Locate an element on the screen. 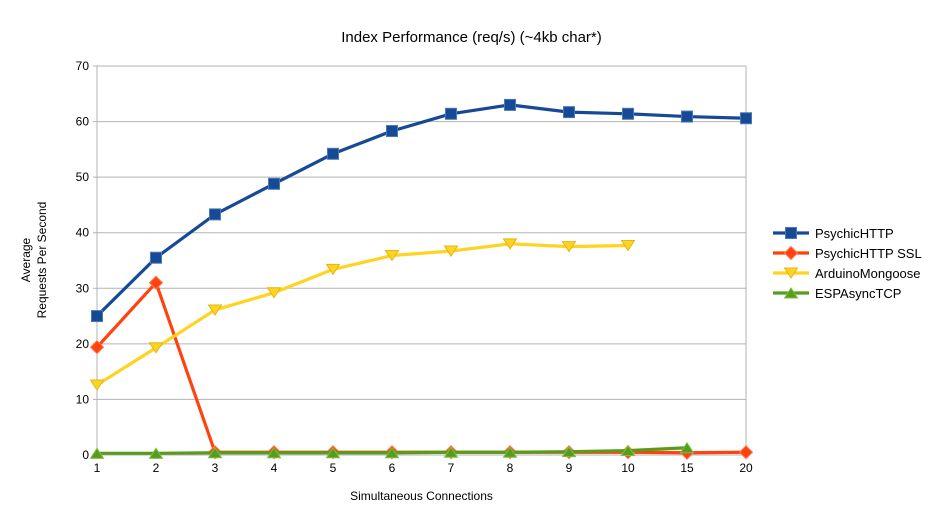 This screenshot has height=530, width=943. x-axis: 1 2 3 4 5 6 7 8 9 10 15 20 is located at coordinates (423, 465).